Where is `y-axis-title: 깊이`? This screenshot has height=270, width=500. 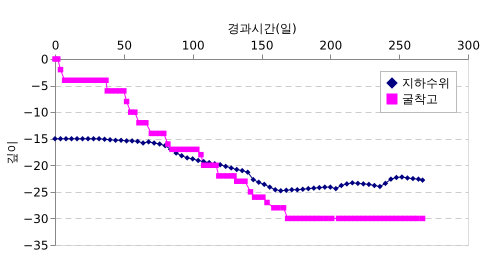
y-axis-title: 깊이 is located at coordinates (12, 152).